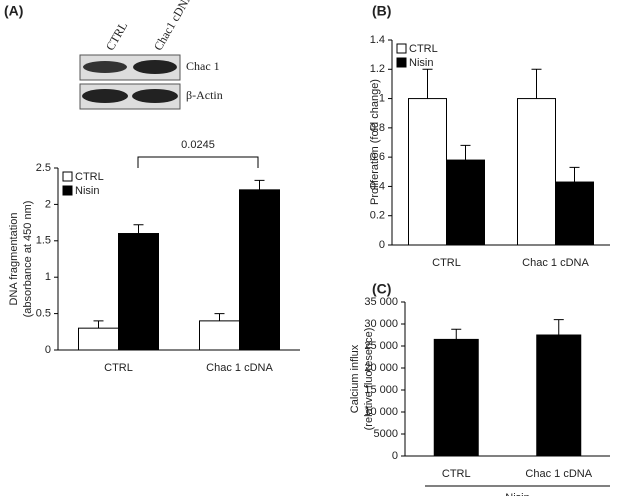  What do you see at coordinates (381, 412) in the screenshot?
I see `y-tick-label: 10 000` at bounding box center [381, 412].